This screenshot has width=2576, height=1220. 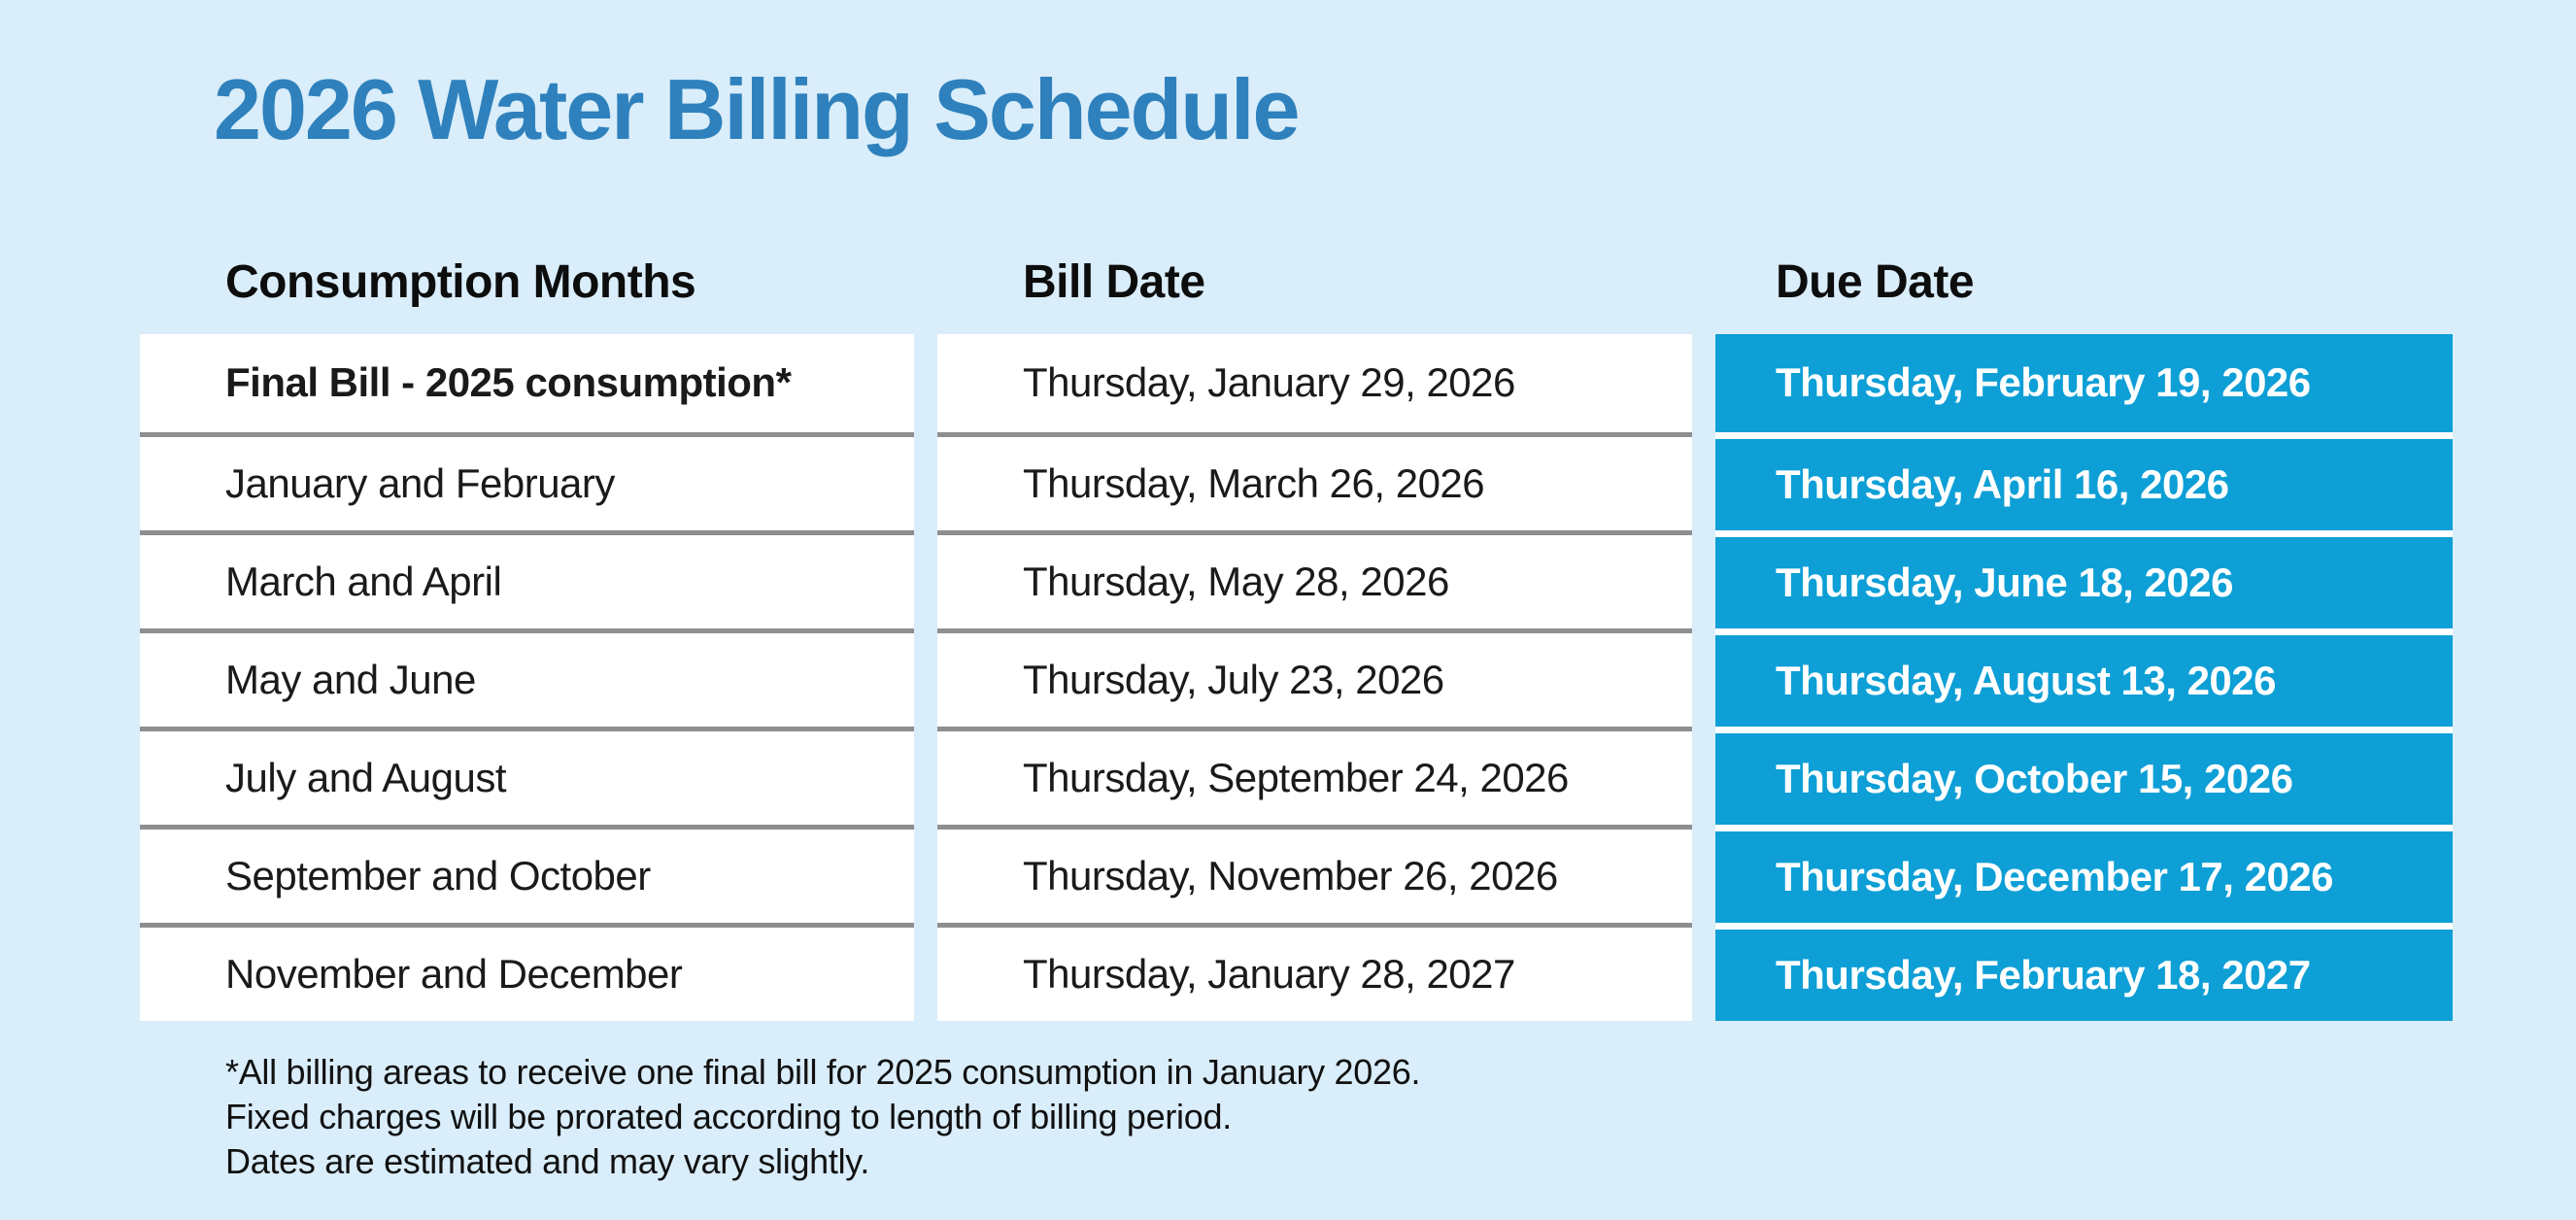 I want to click on due-date-cell: Thursday, December 17, 2026, so click(x=2084, y=873).